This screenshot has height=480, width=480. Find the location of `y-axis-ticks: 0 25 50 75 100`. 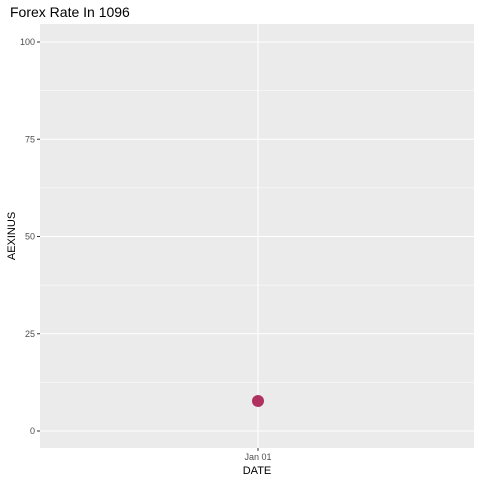

y-axis-ticks: 0 25 50 75 100 is located at coordinates (30, 236).